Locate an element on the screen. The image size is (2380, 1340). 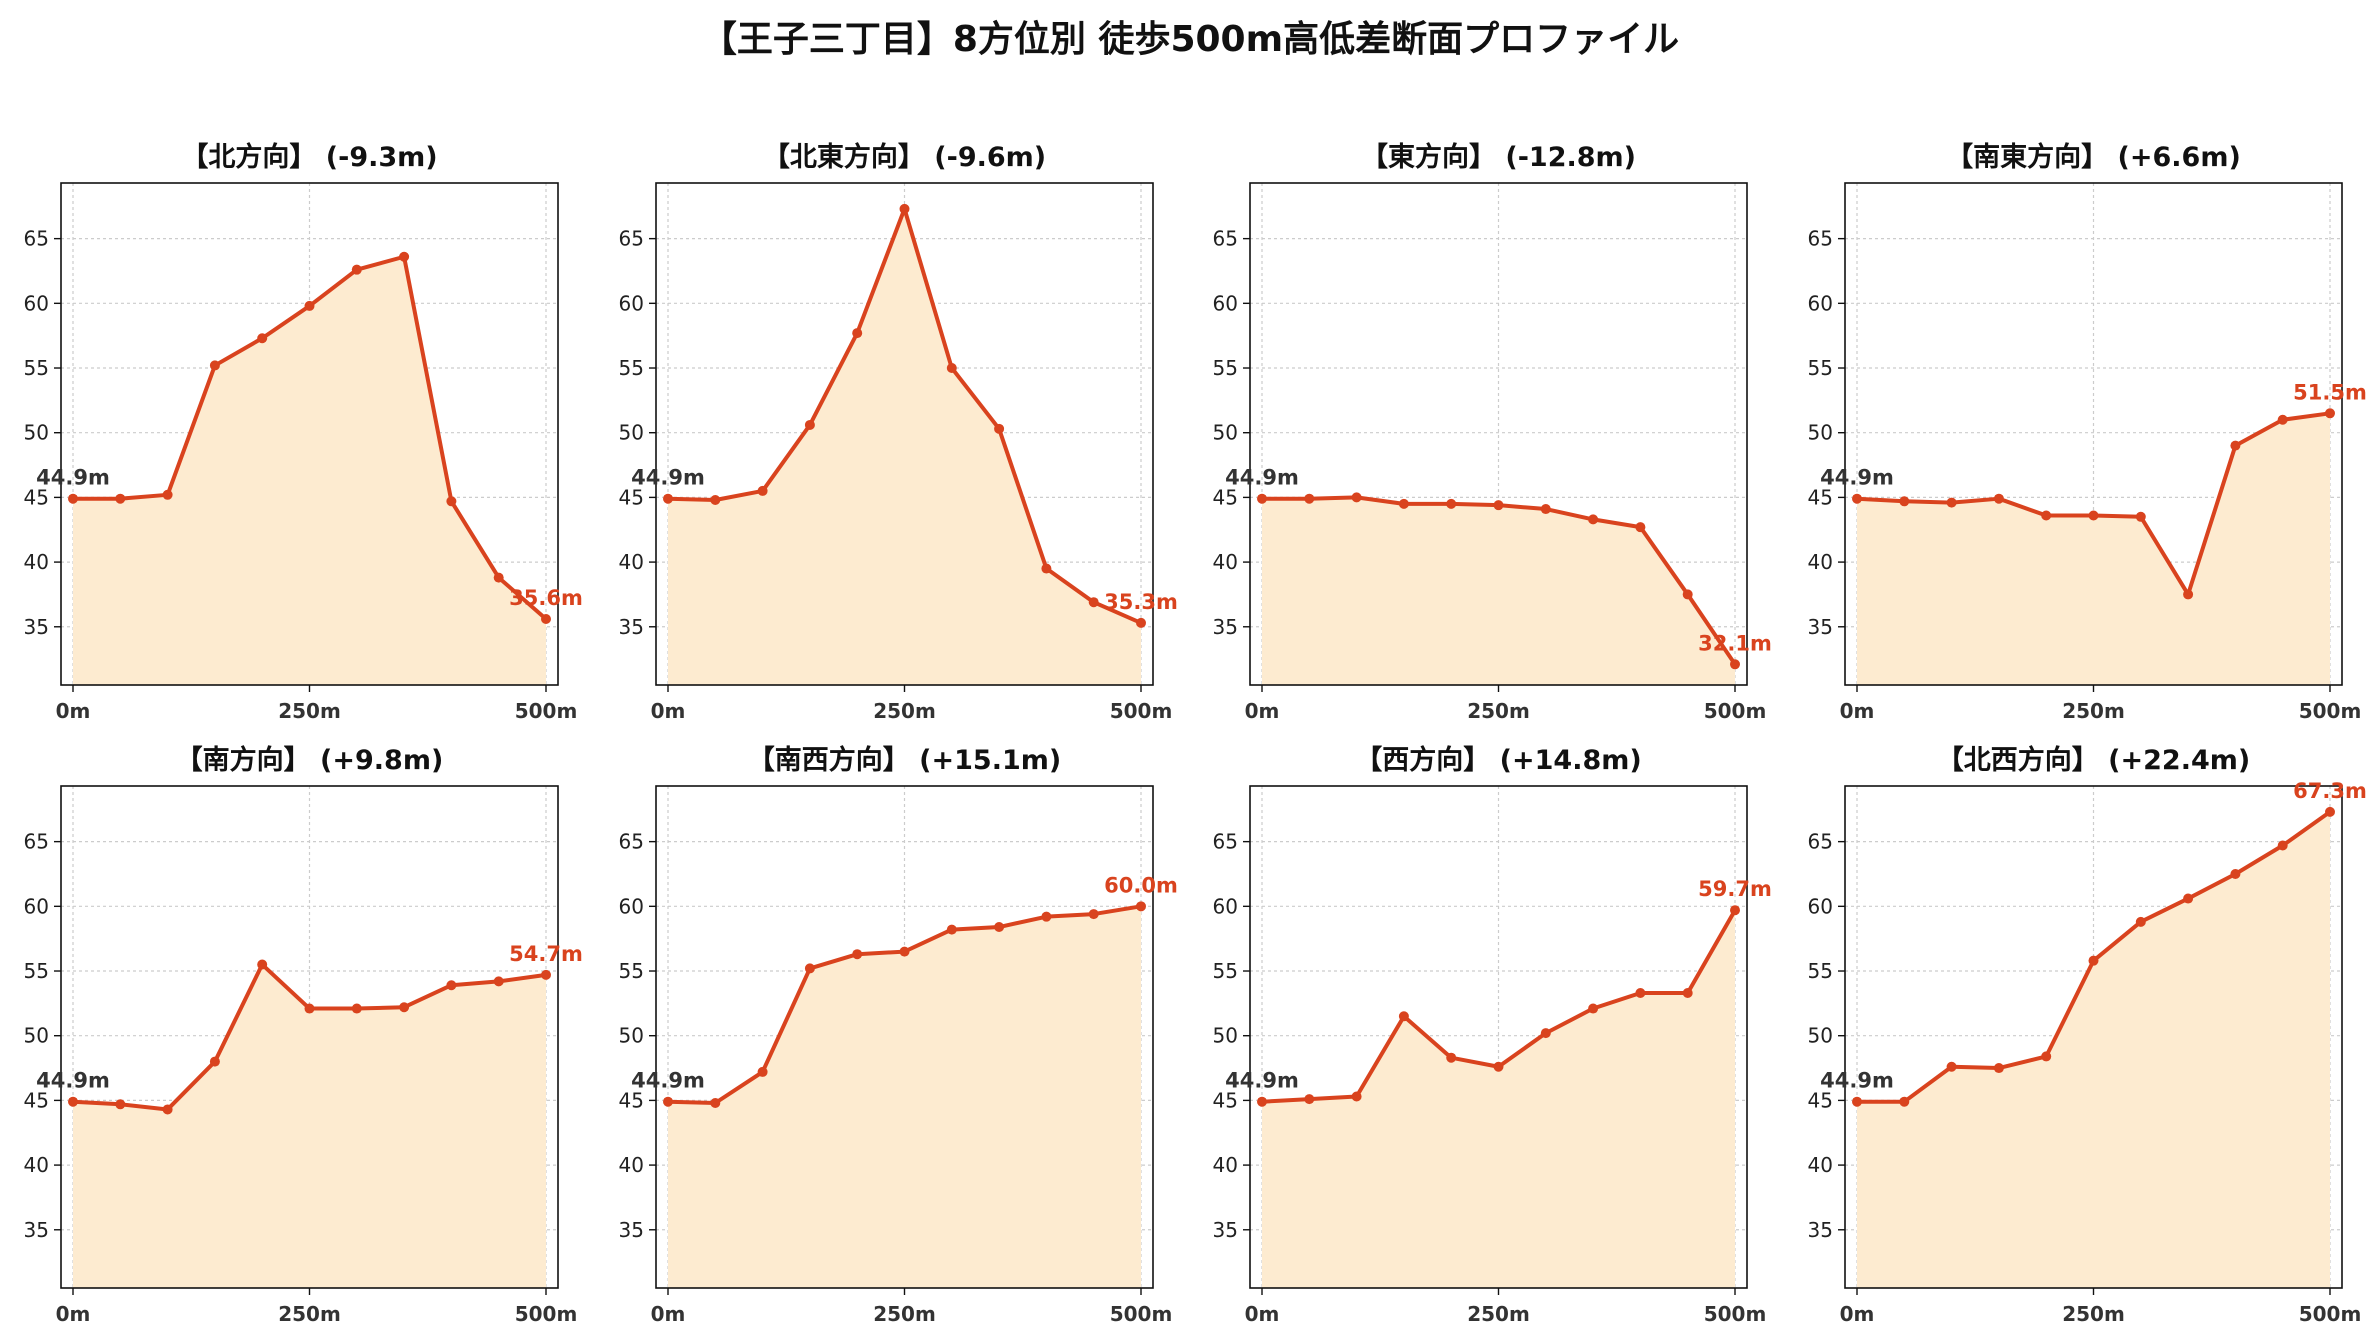
panel-title: 【南東方向】 (+6.6m) is located at coordinates (2093, 157).